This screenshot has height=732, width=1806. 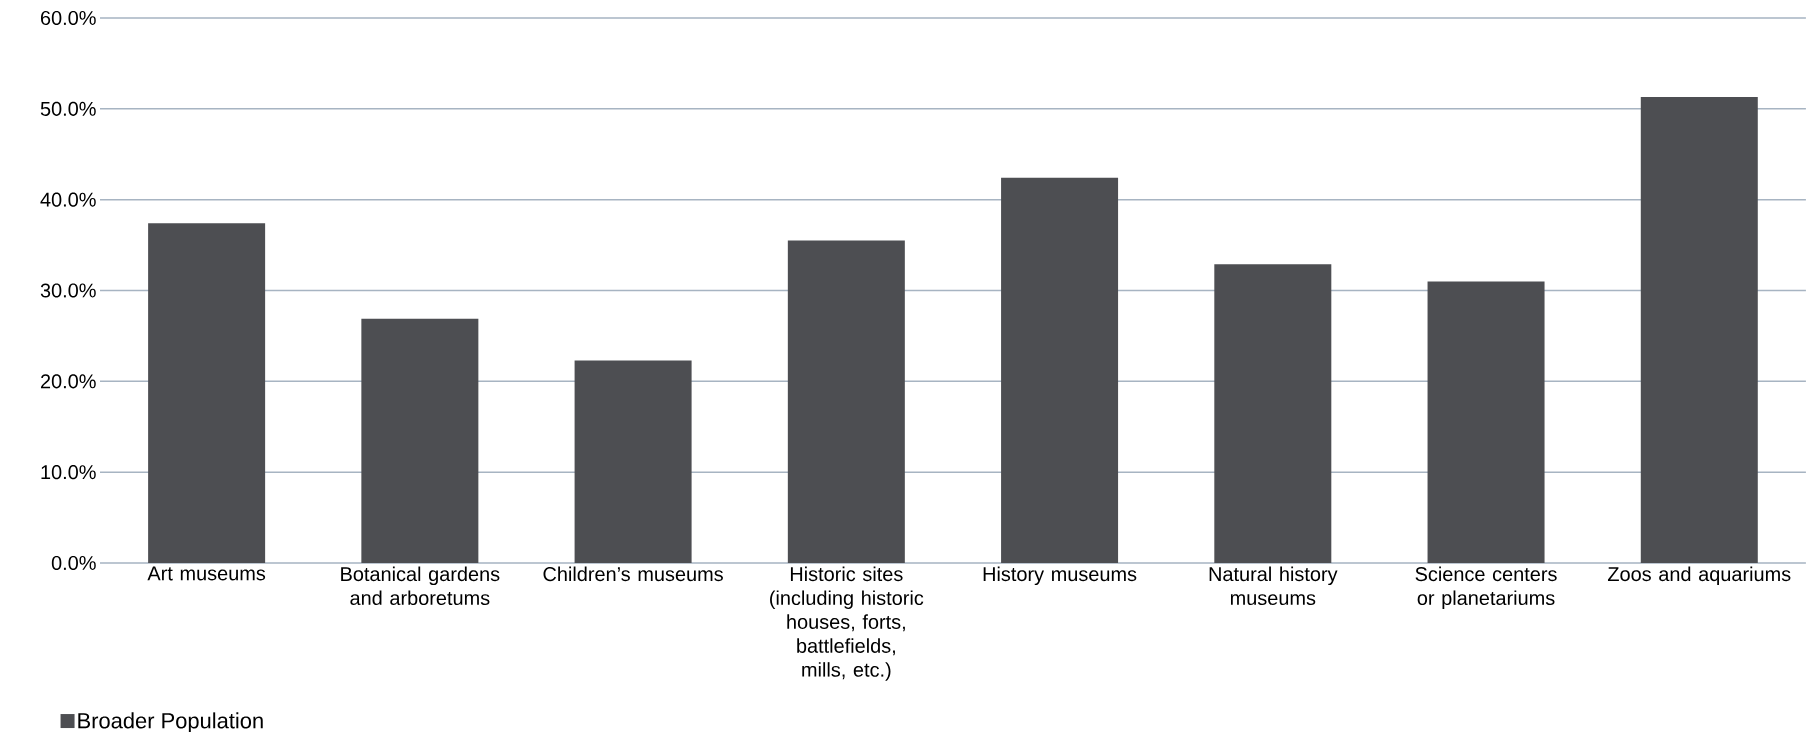 What do you see at coordinates (170, 722) in the screenshot?
I see `legend-label: Broader Population` at bounding box center [170, 722].